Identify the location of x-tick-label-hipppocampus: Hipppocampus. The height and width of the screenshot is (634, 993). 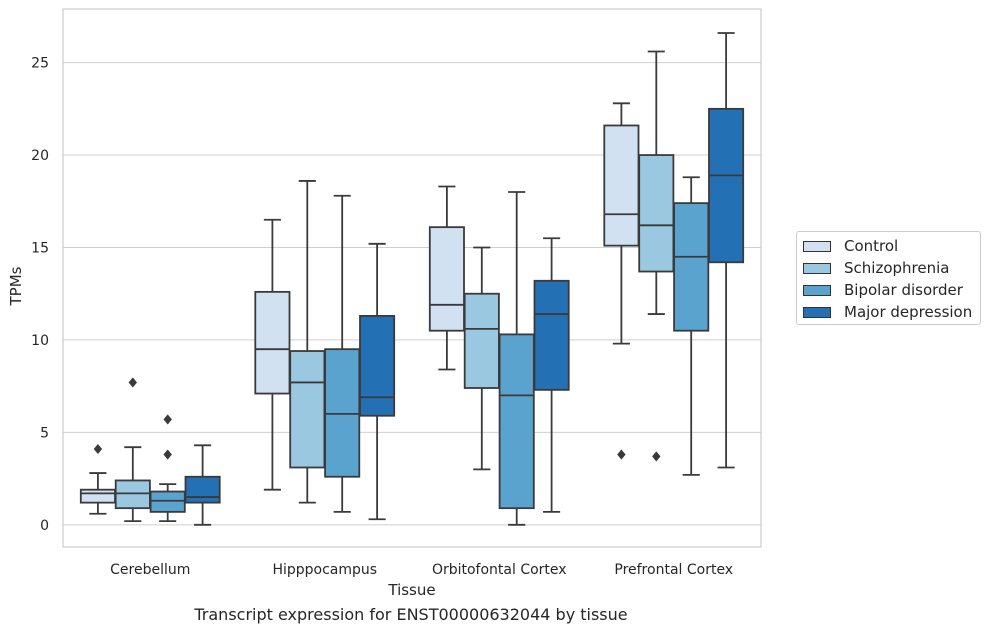
(324, 570).